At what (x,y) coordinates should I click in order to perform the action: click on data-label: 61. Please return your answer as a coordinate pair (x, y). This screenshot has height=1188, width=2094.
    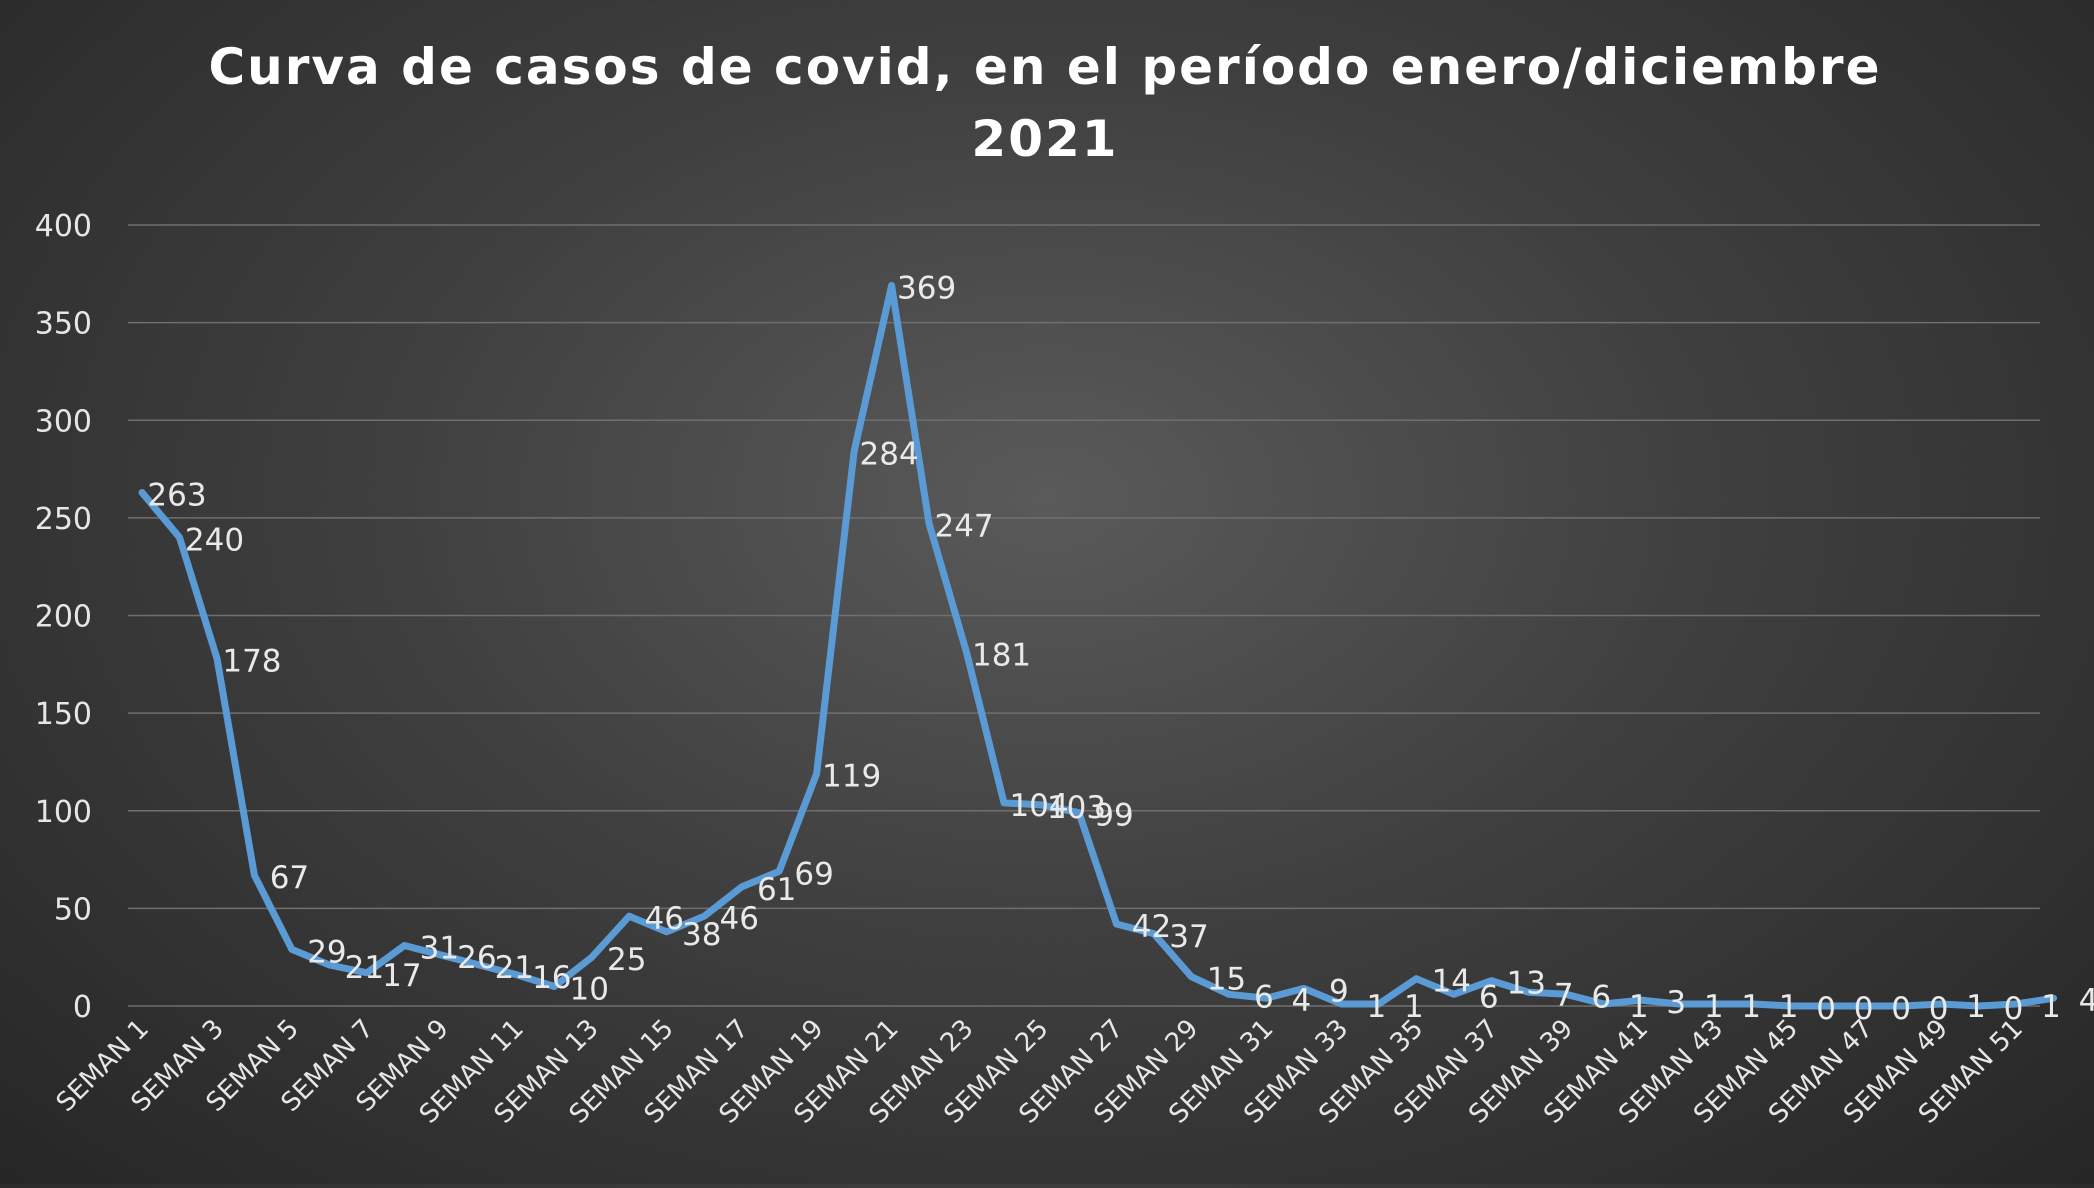
    Looking at the image, I should click on (776, 890).